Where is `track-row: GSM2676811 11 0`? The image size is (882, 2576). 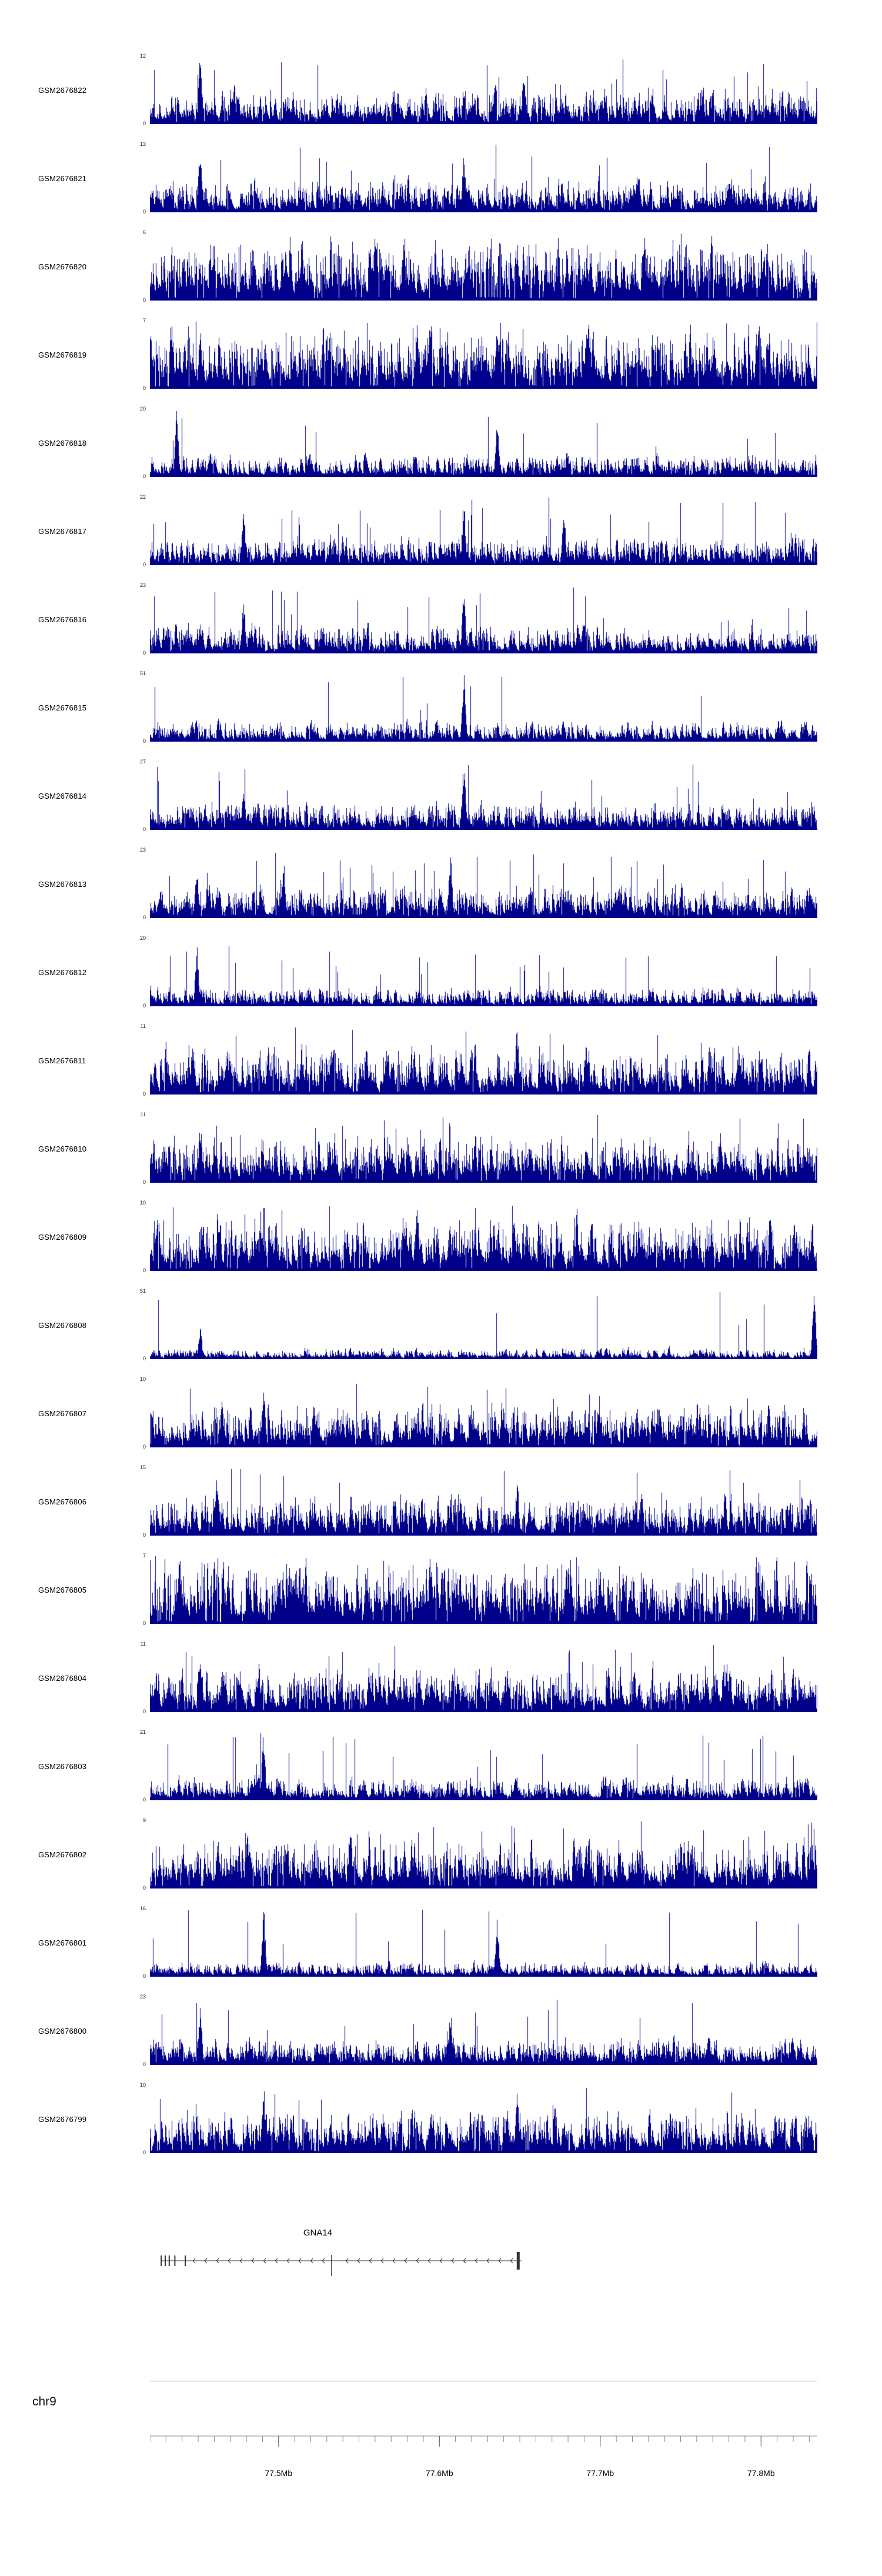 track-row: GSM2676811 11 0 is located at coordinates (441, 1060).